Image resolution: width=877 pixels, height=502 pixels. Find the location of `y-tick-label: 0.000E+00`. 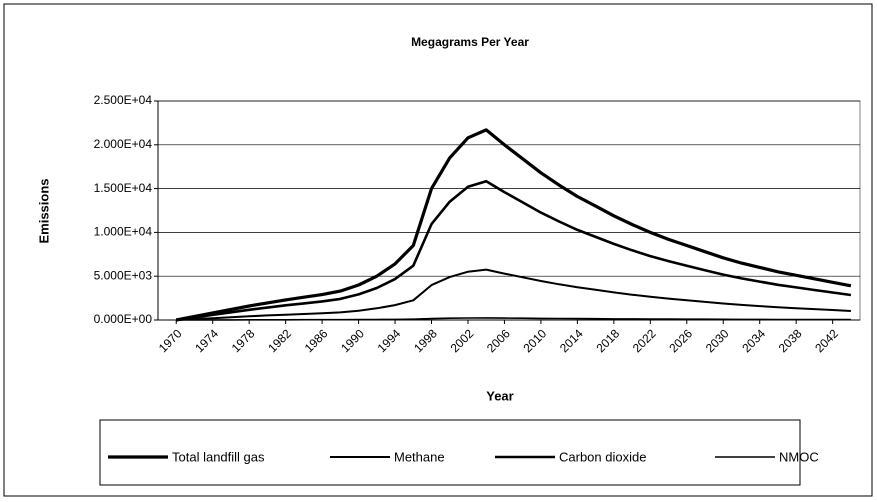

y-tick-label: 0.000E+00 is located at coordinates (123, 319).